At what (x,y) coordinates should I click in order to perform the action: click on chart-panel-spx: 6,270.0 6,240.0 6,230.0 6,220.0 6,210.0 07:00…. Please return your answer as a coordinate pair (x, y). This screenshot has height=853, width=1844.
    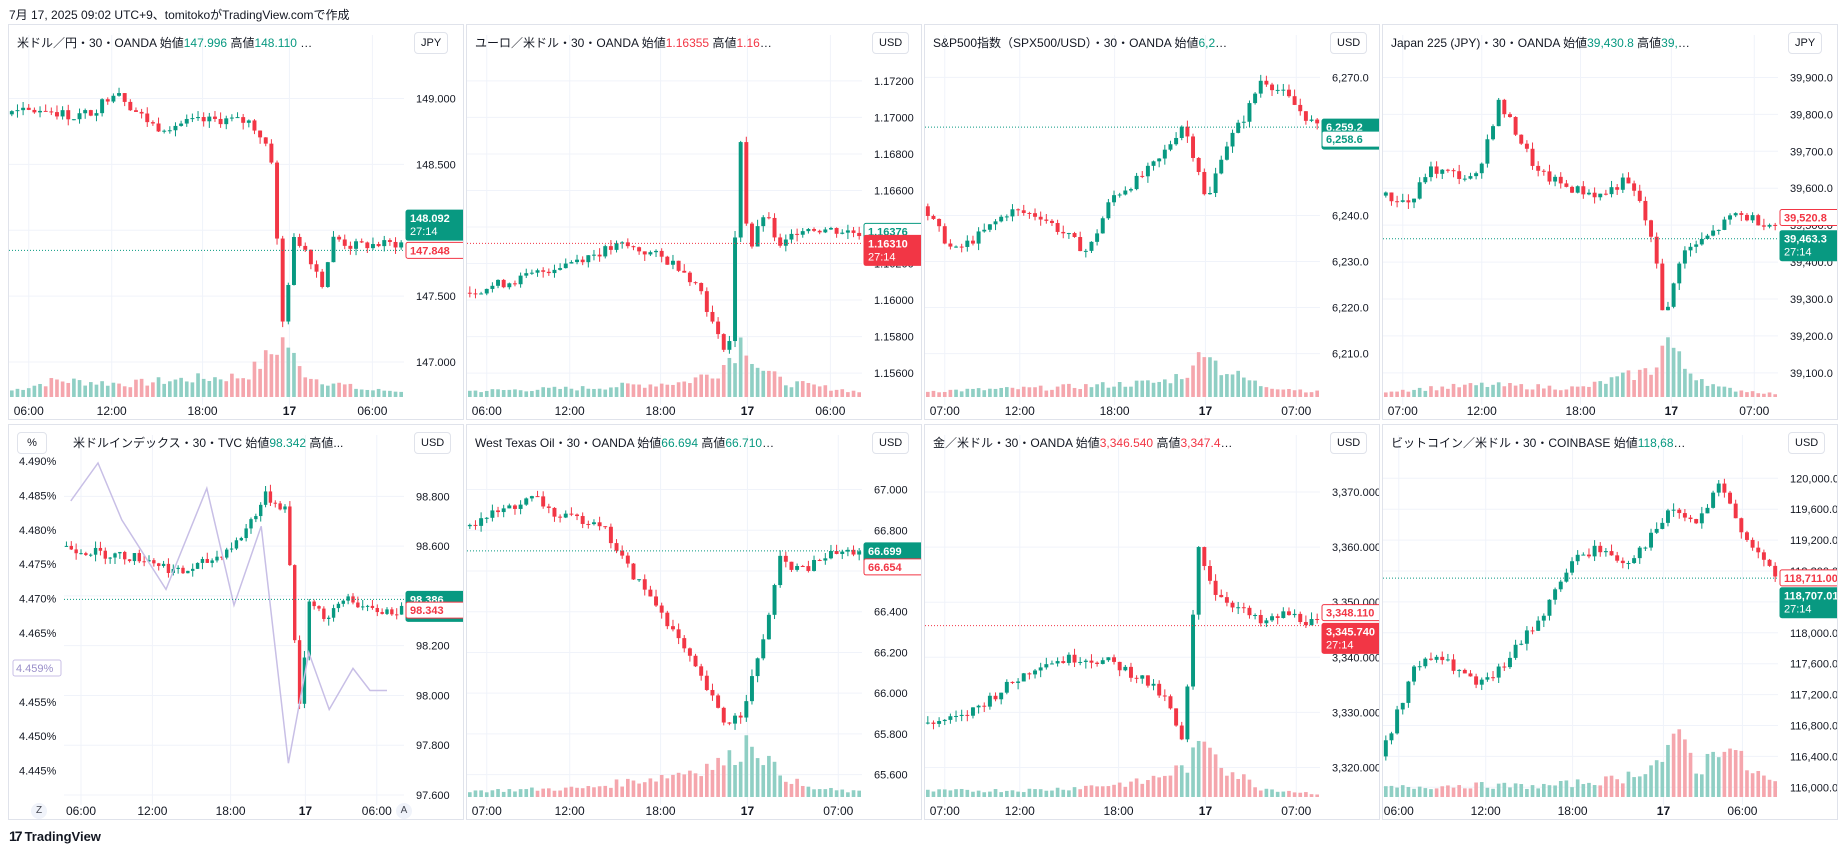
    Looking at the image, I should click on (1152, 222).